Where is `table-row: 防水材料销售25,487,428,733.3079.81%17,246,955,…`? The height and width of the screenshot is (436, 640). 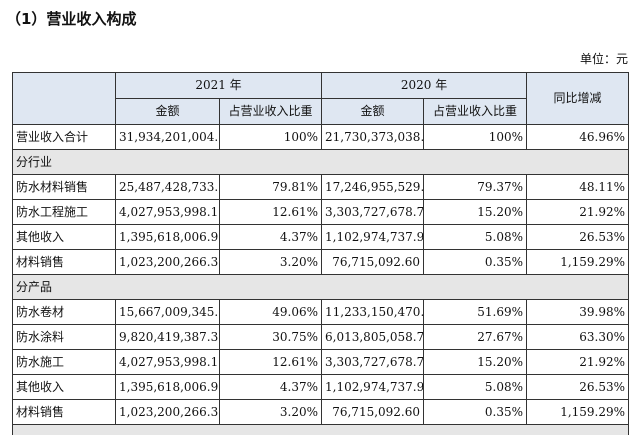
table-row: 防水材料销售25,487,428,733.3079.81%17,246,955,… is located at coordinates (321, 187).